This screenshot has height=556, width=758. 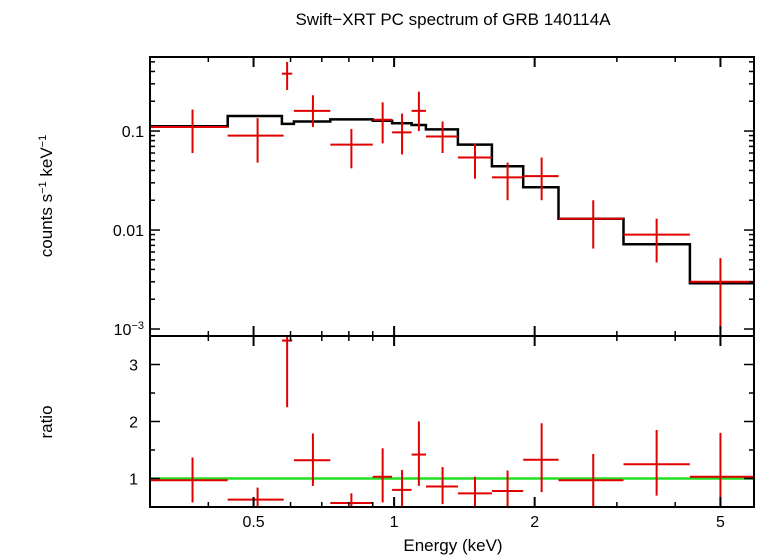 I want to click on x-tick-label: 1, so click(x=394, y=522).